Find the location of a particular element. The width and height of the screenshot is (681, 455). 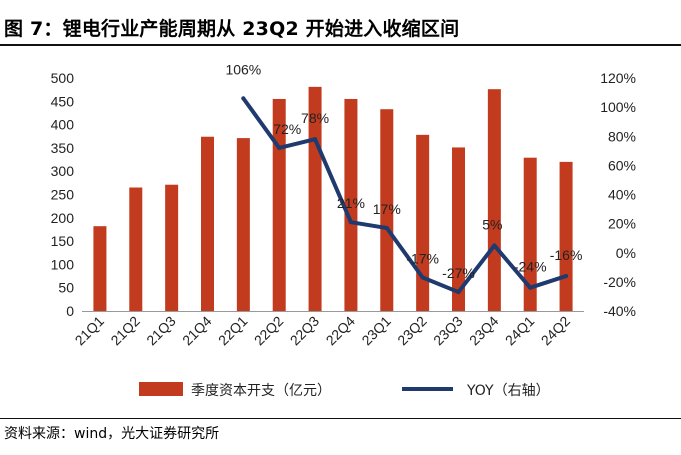

yoy-label: 21% is located at coordinates (351, 203).